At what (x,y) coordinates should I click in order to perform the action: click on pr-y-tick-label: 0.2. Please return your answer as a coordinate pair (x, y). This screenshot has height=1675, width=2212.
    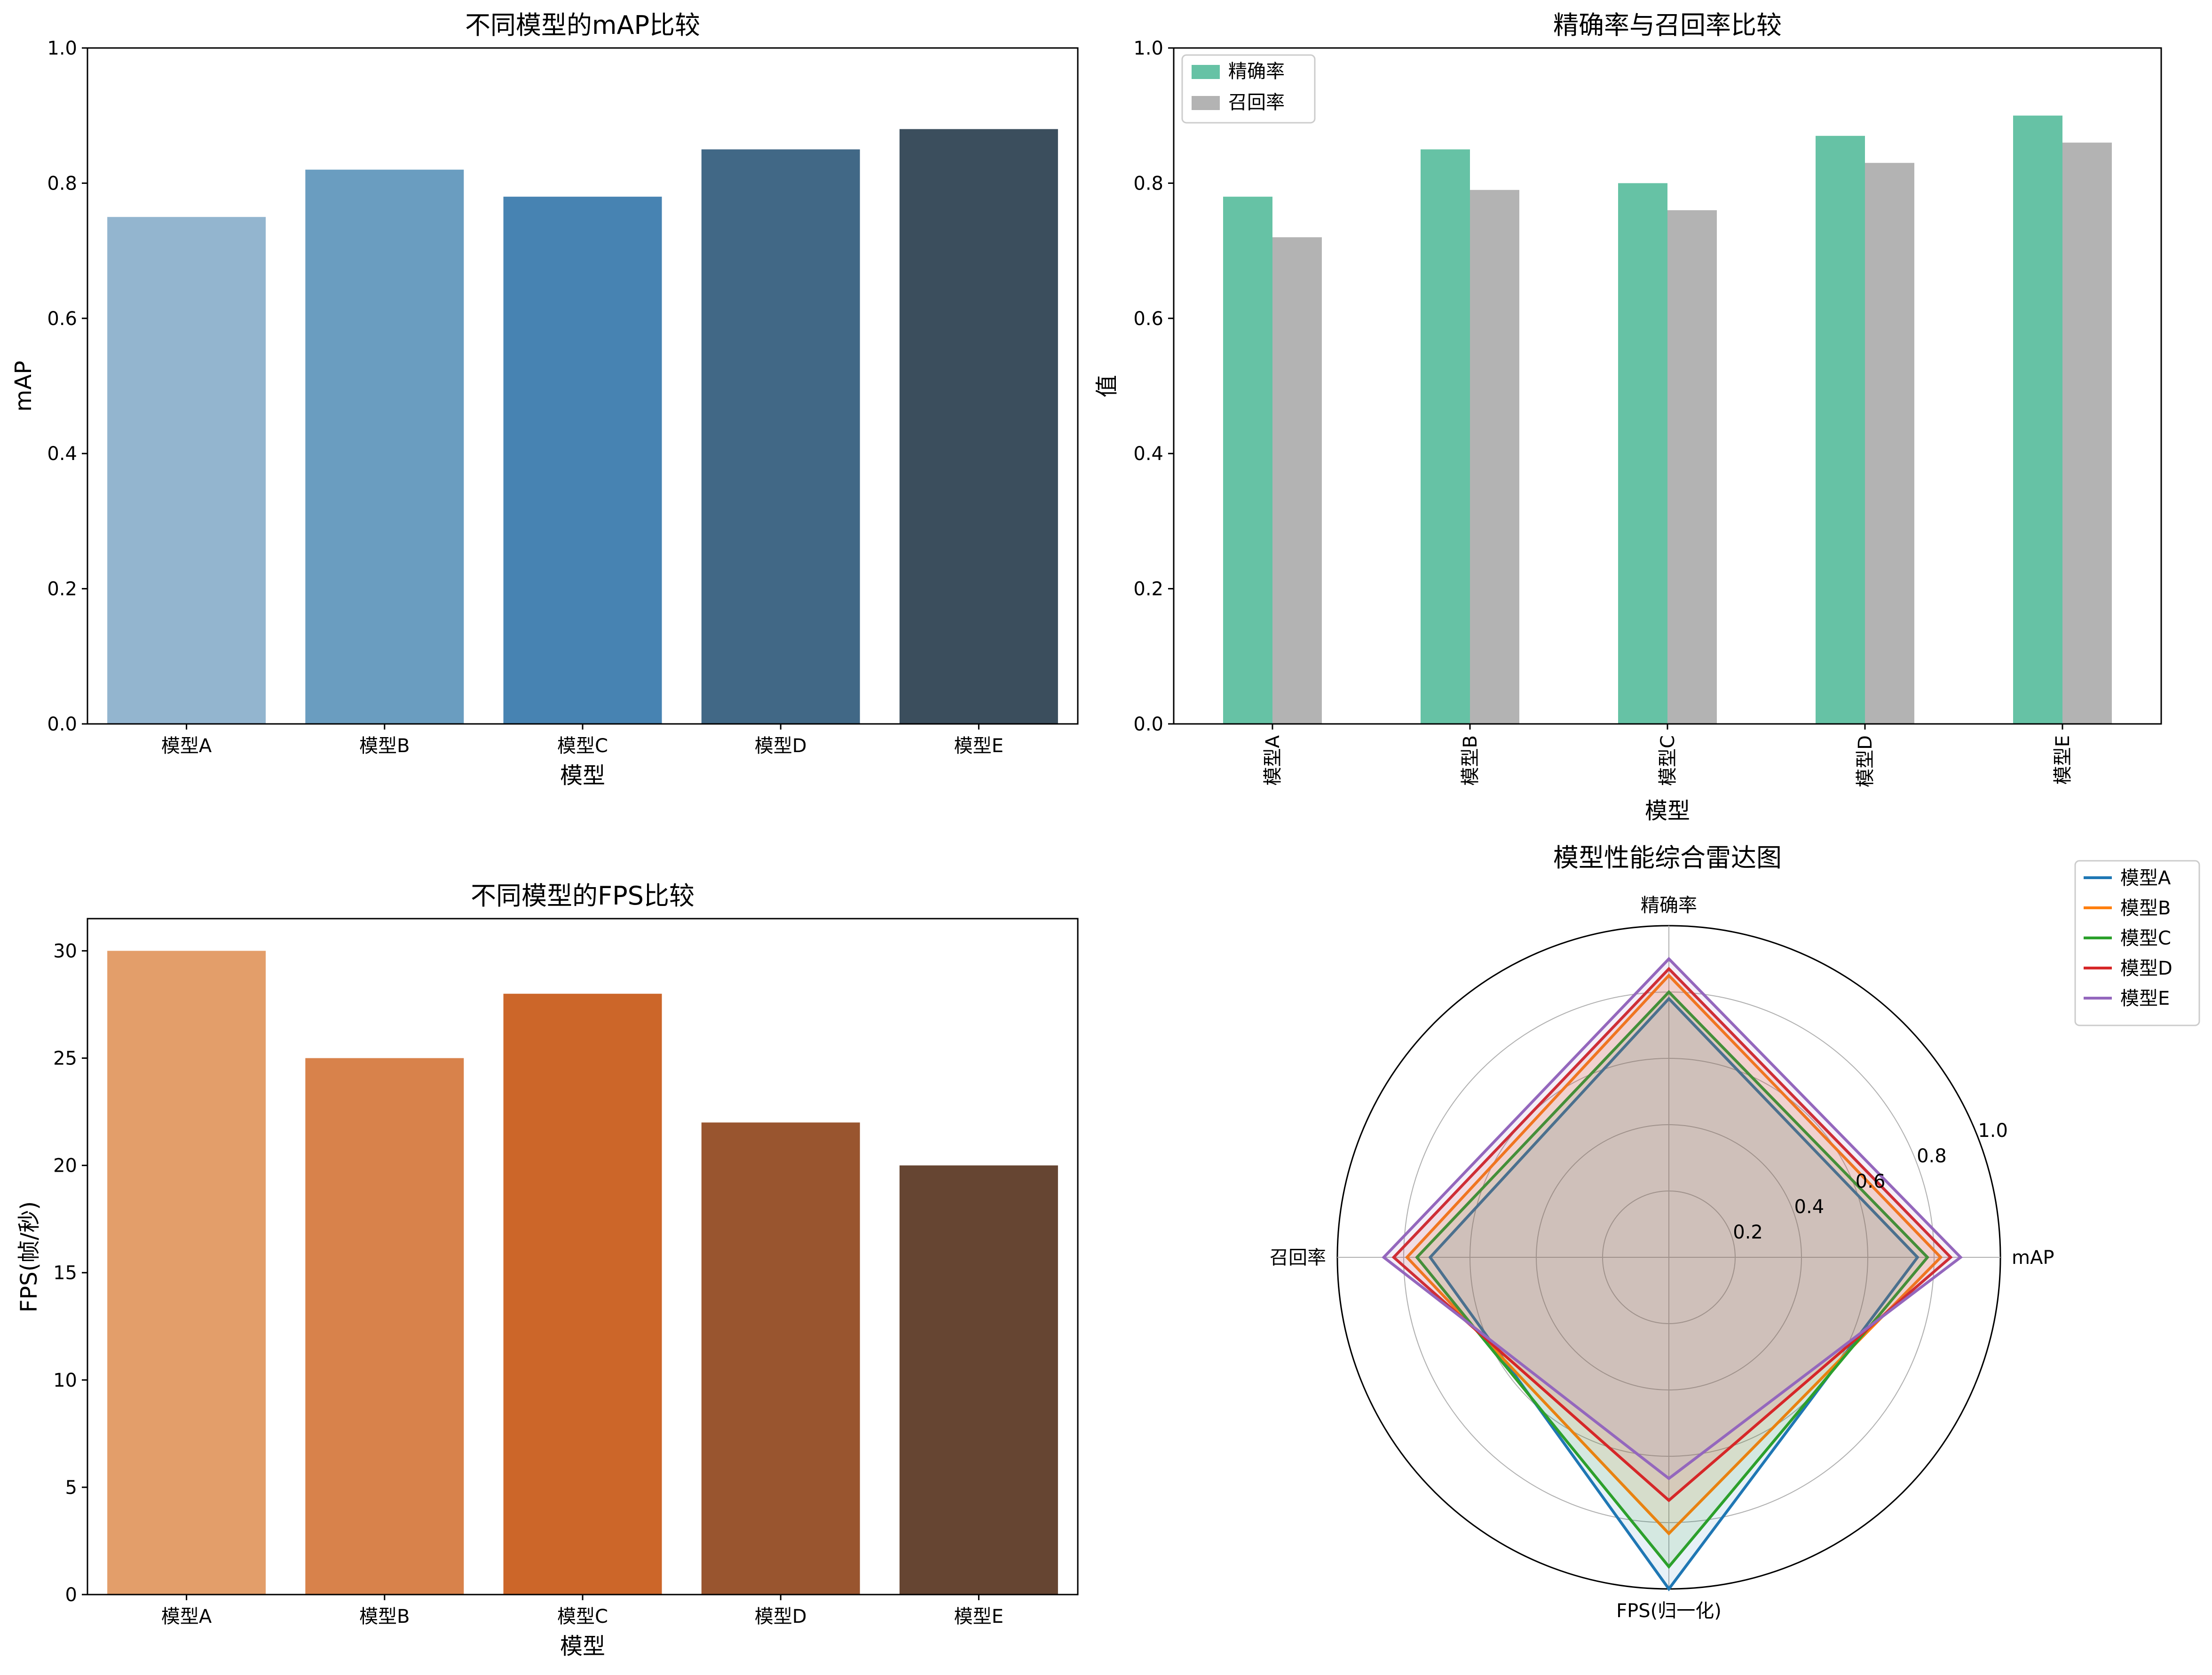
    Looking at the image, I should click on (1148, 589).